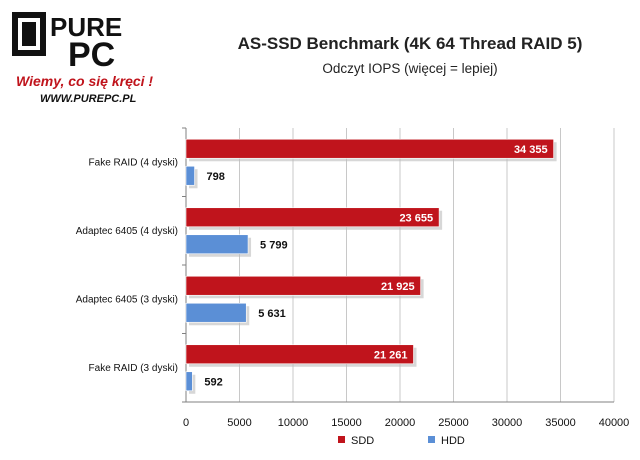 The width and height of the screenshot is (640, 460). What do you see at coordinates (239, 423) in the screenshot?
I see `x-tick-label: 5000` at bounding box center [239, 423].